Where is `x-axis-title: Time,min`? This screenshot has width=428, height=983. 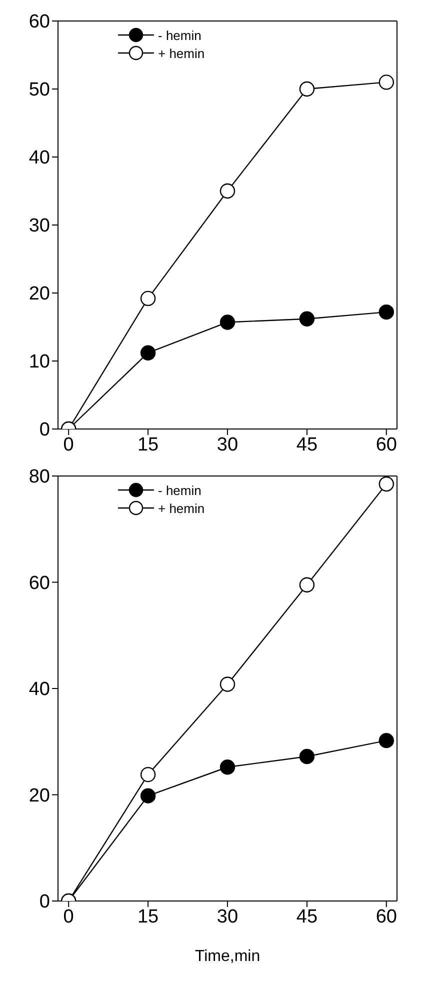 x-axis-title: Time,min is located at coordinates (227, 956).